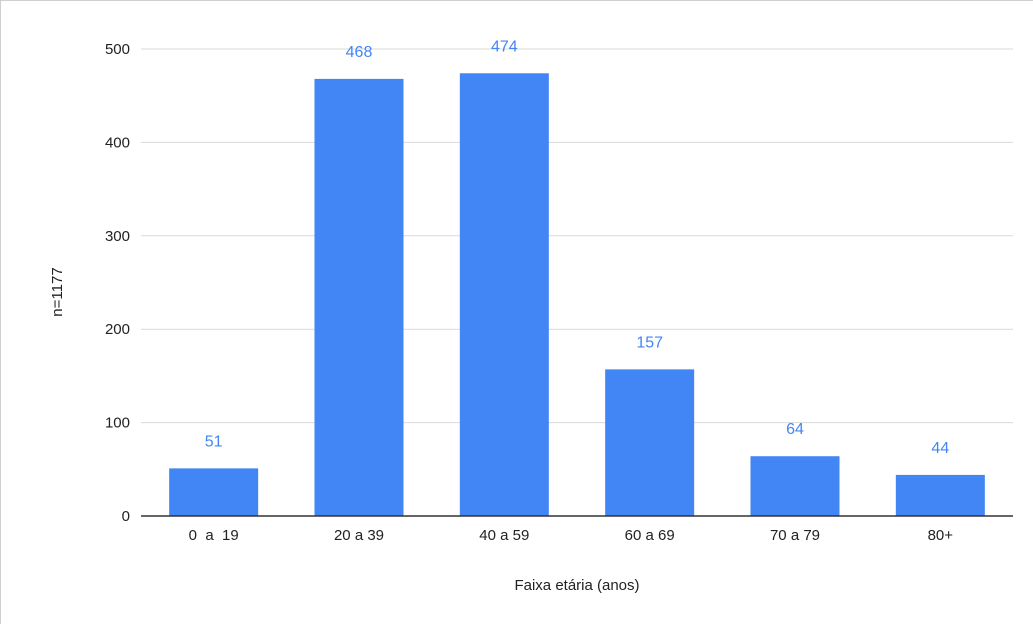 This screenshot has width=1033, height=624. What do you see at coordinates (571, 535) in the screenshot?
I see `x-axis-ticks: 0 a 19 20 a 39 40 a 59 60 a 69 70 a 79 80+` at bounding box center [571, 535].